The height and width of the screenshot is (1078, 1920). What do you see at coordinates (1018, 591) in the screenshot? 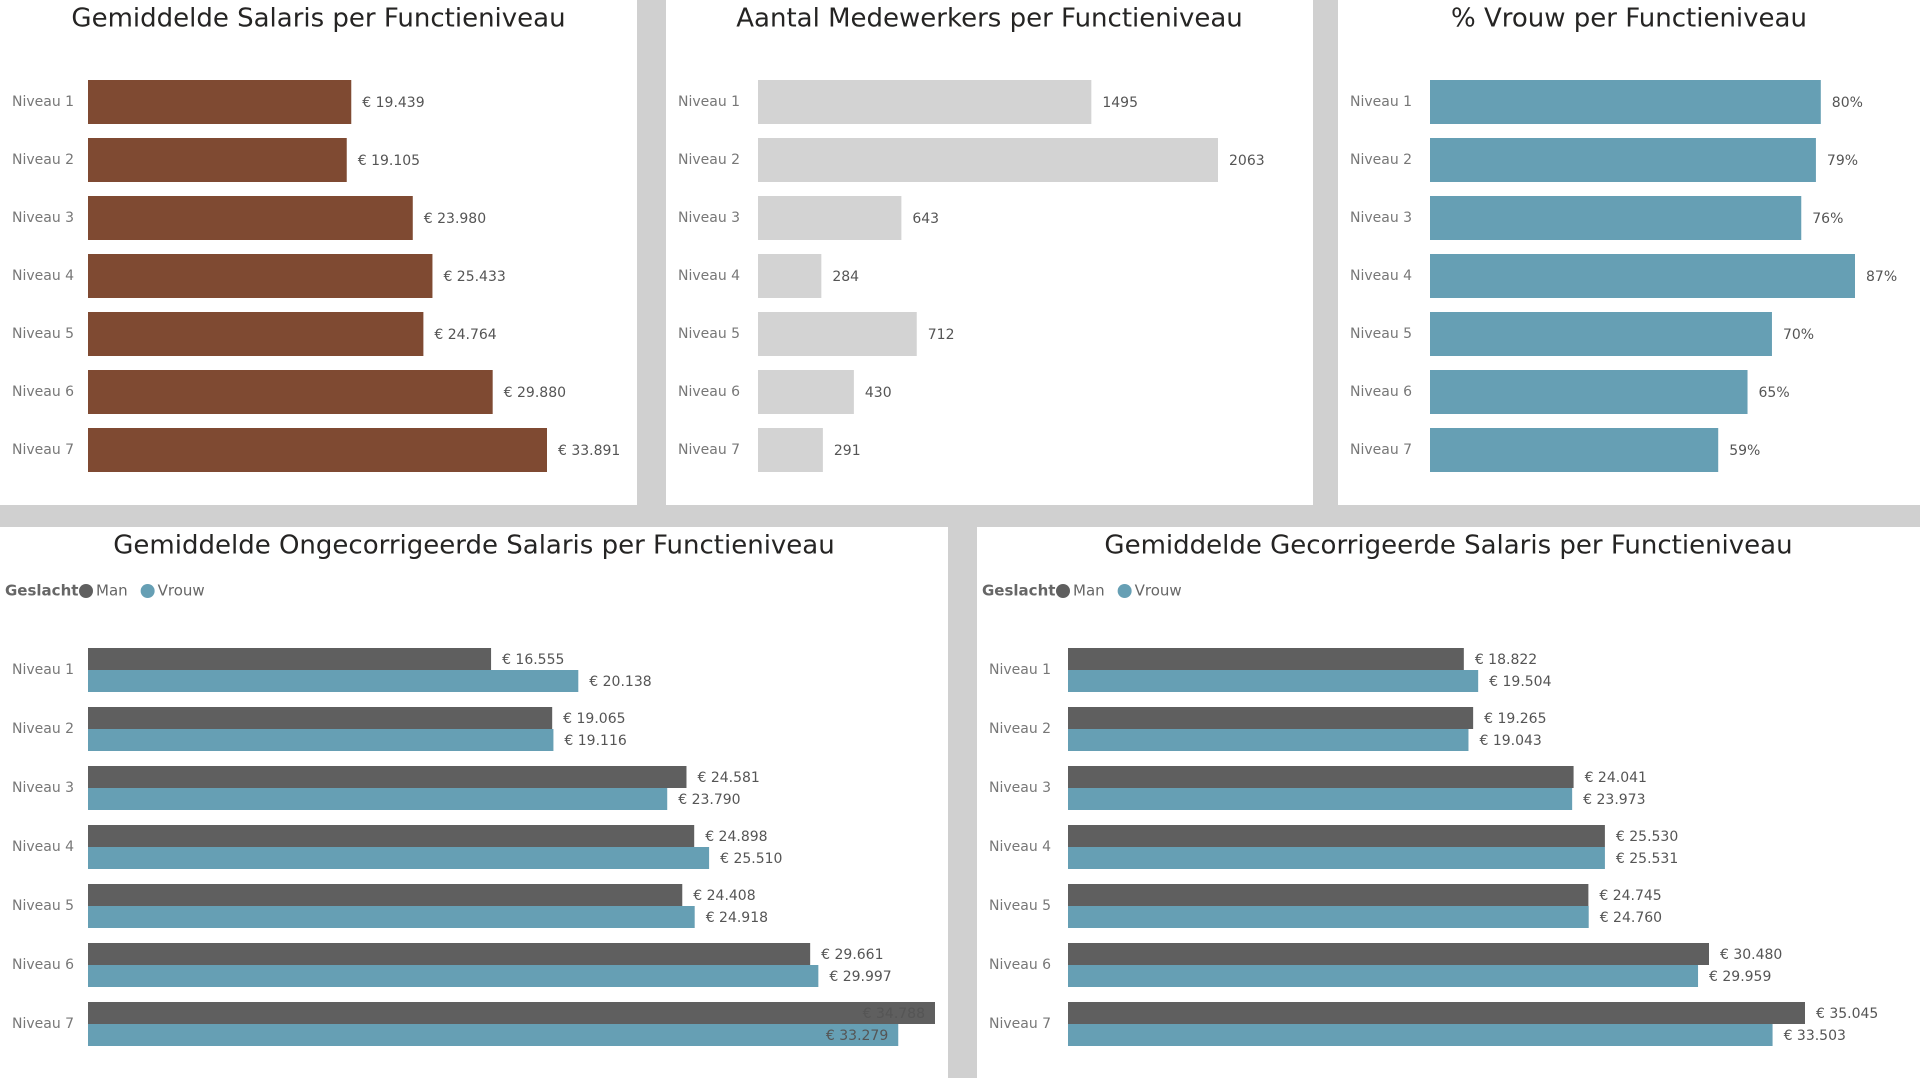
I see `legend-title: Geslacht` at bounding box center [1018, 591].